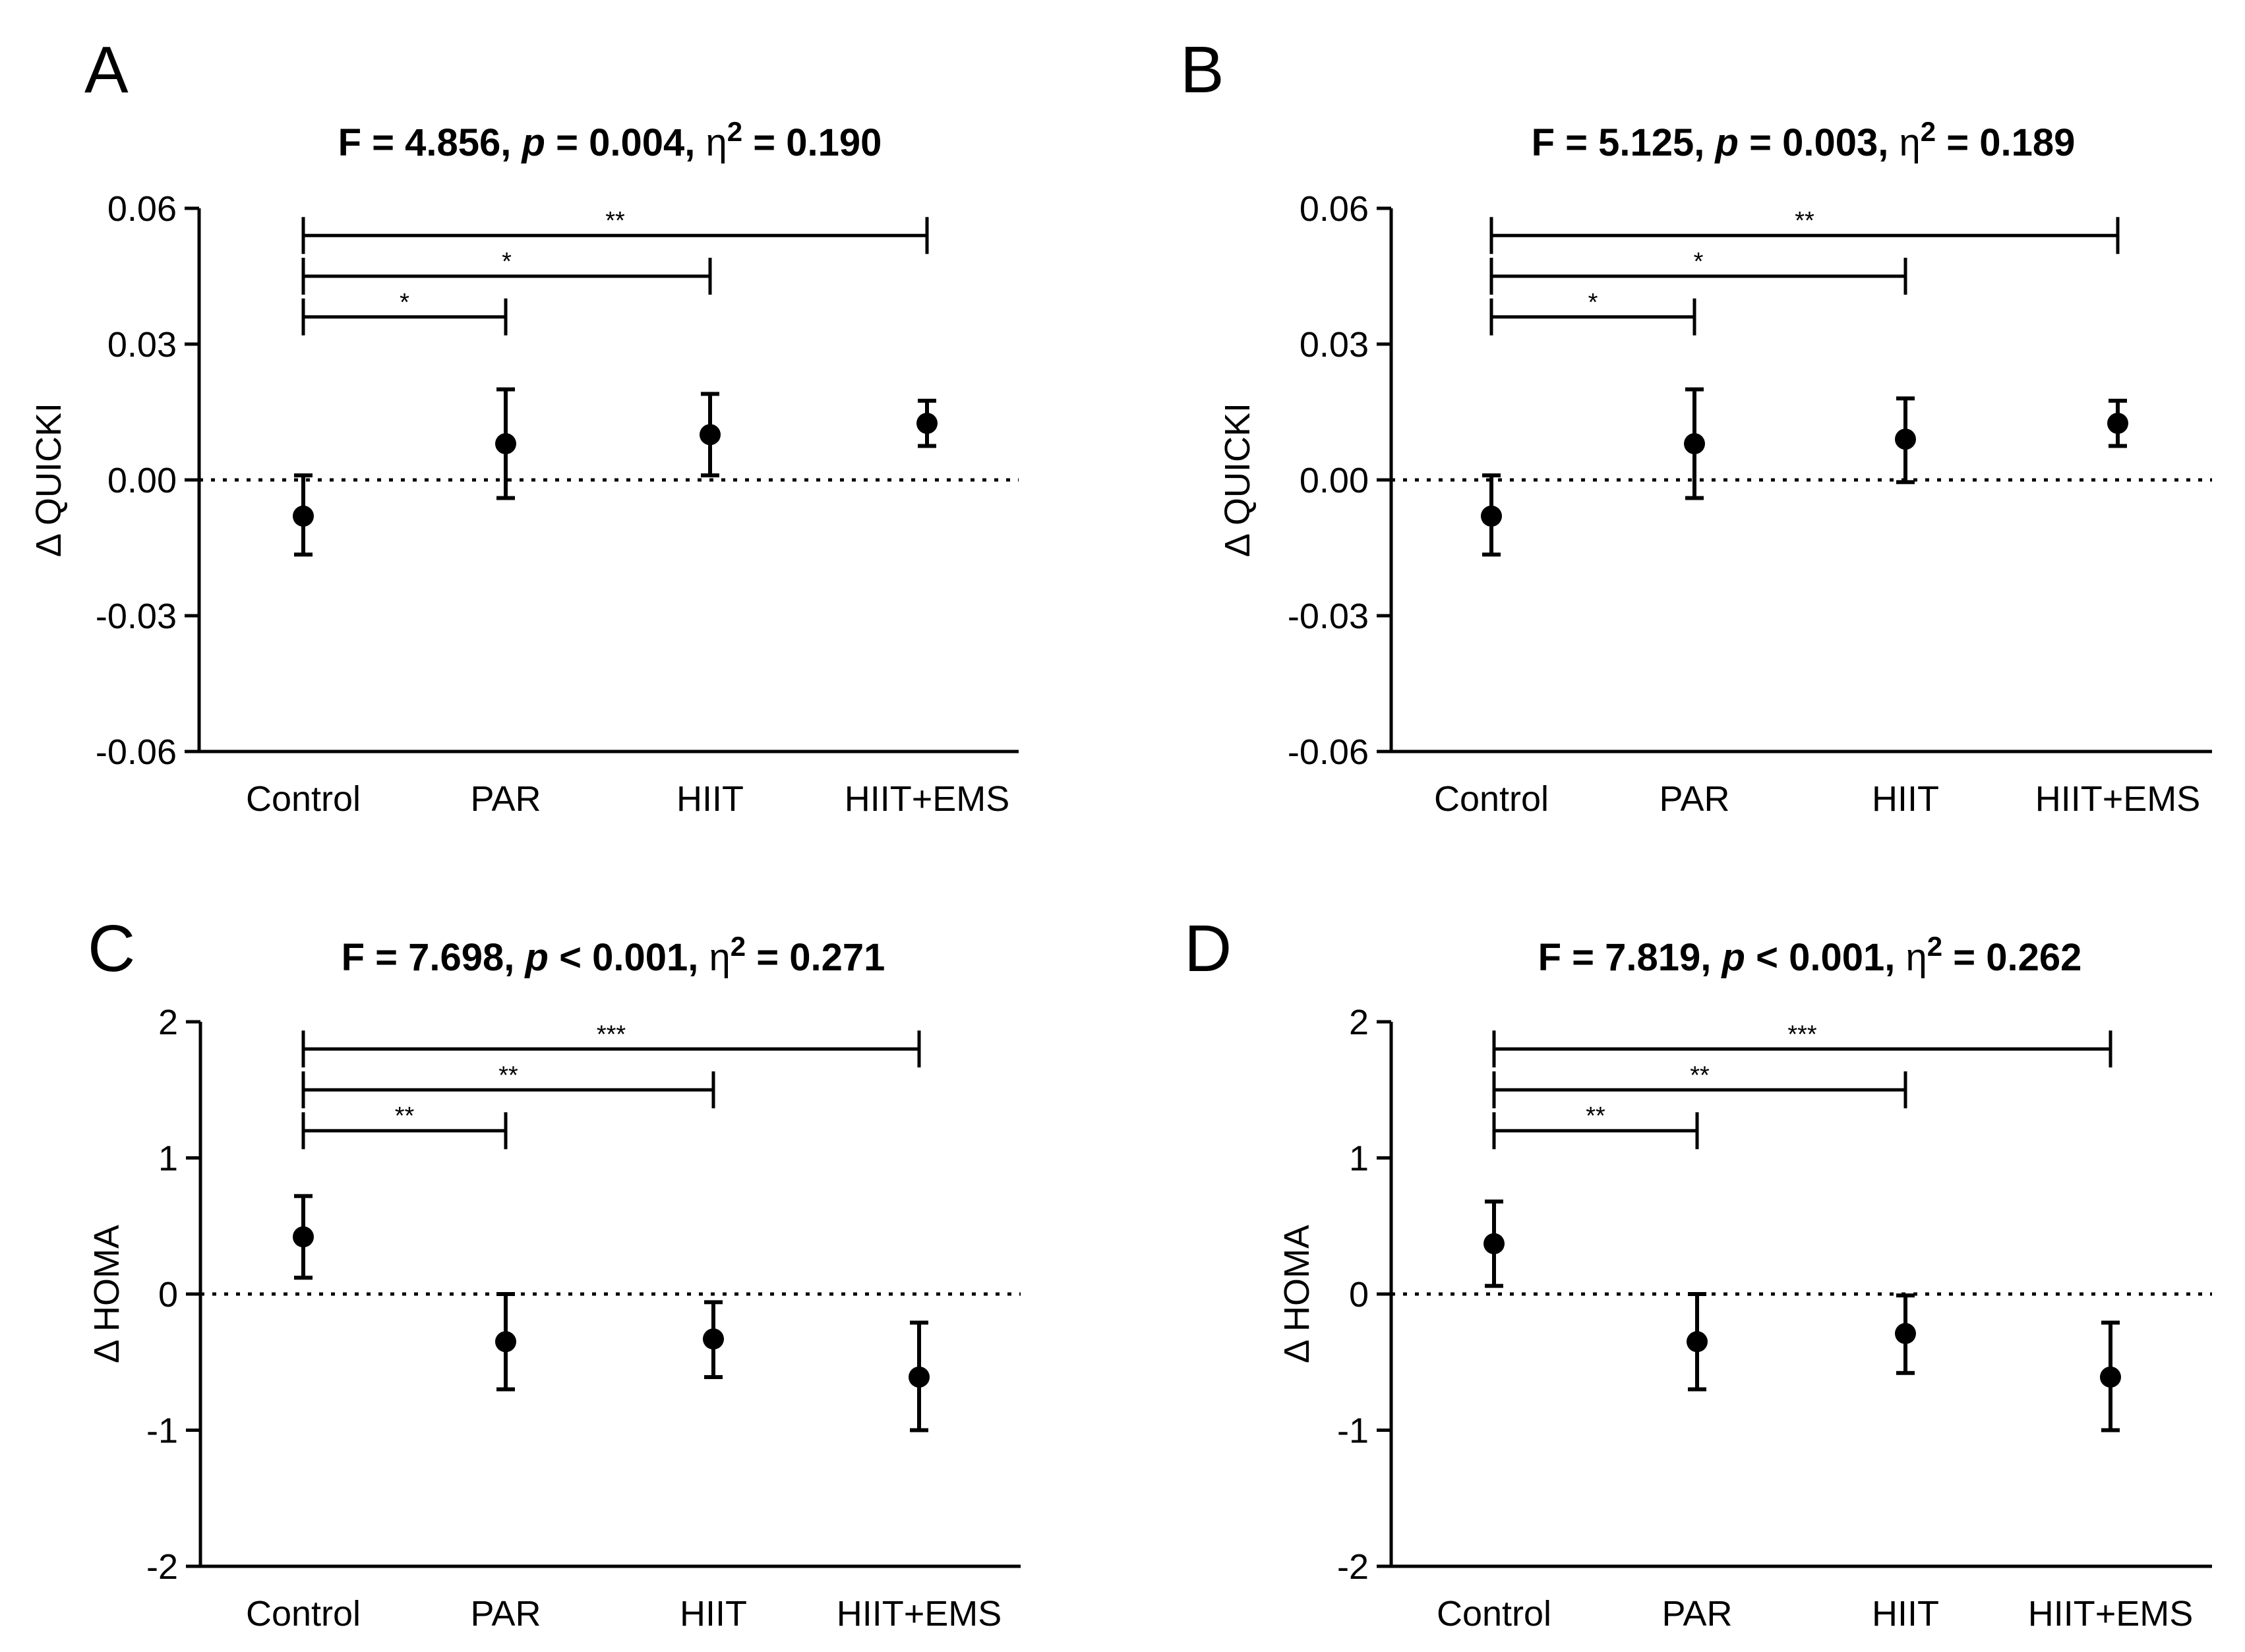 Image resolution: width=2245 pixels, height=1652 pixels. Describe the element at coordinates (1819, 142) in the screenshot. I see `stat-p-value: = 0.003,` at that location.